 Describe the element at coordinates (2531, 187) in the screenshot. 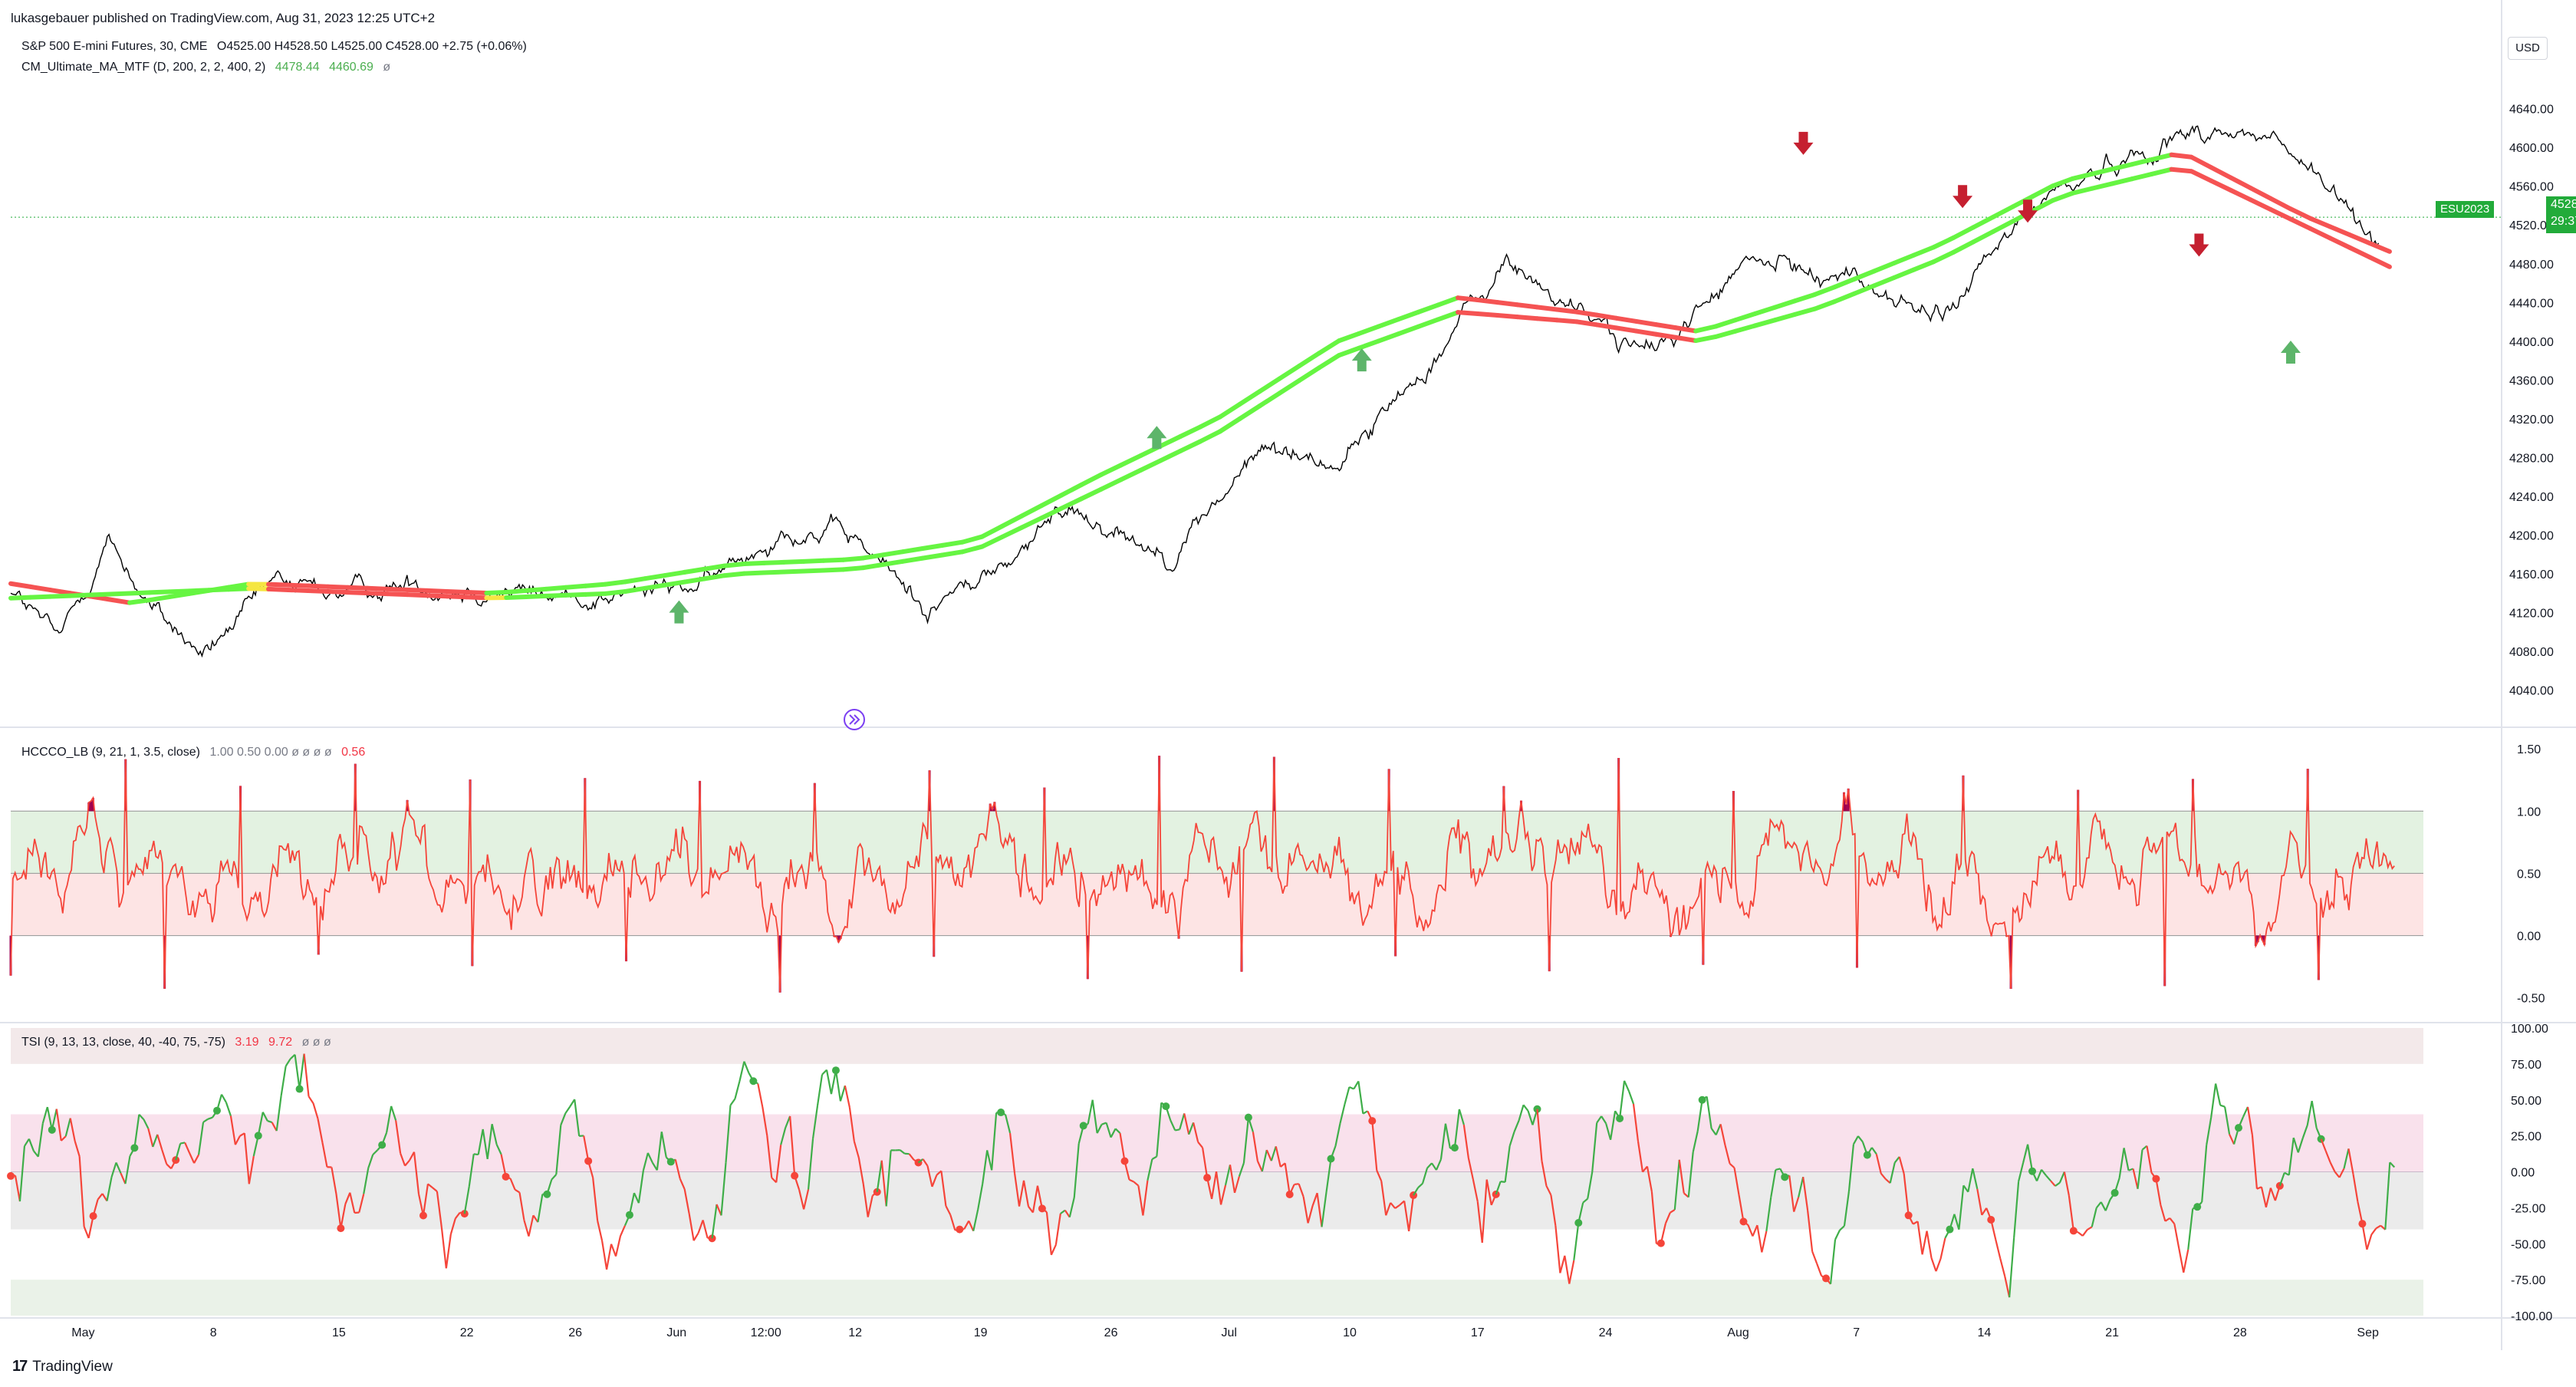

I see `price-tick-label: 4560.00` at that location.